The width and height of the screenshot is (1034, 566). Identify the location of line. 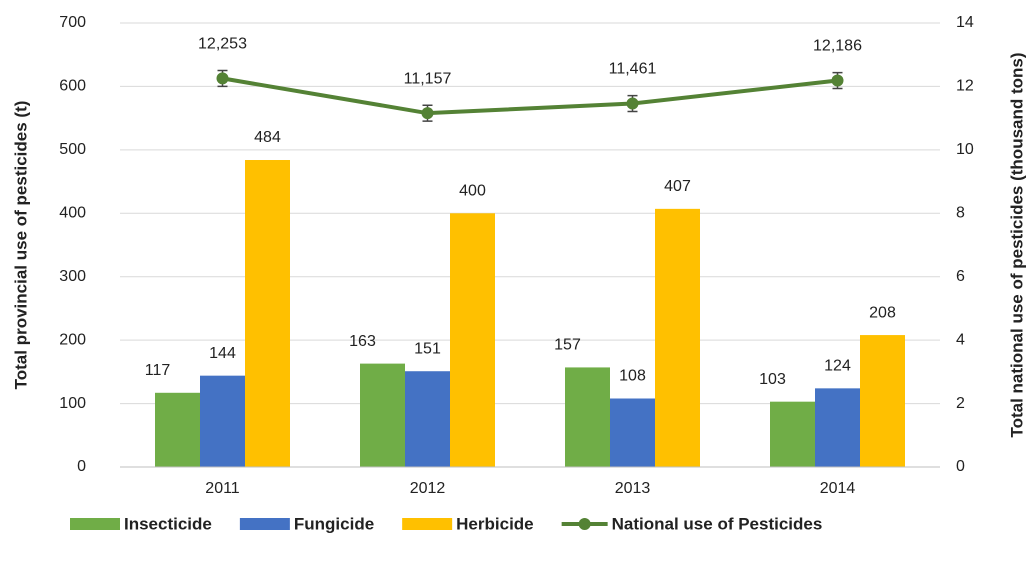
(530, 96).